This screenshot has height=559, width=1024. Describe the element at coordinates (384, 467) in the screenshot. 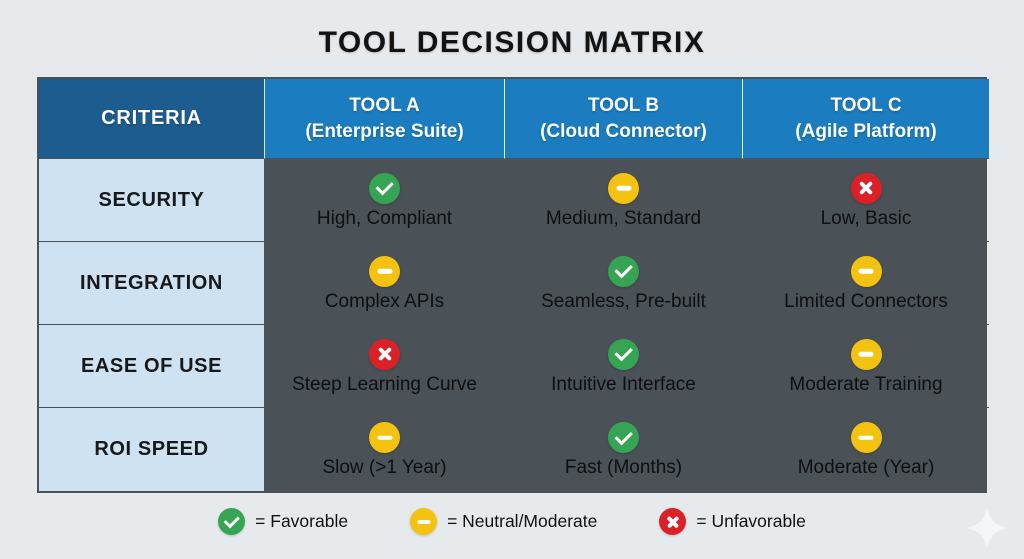

I see `cell-label: Slow (>1 Year)` at that location.